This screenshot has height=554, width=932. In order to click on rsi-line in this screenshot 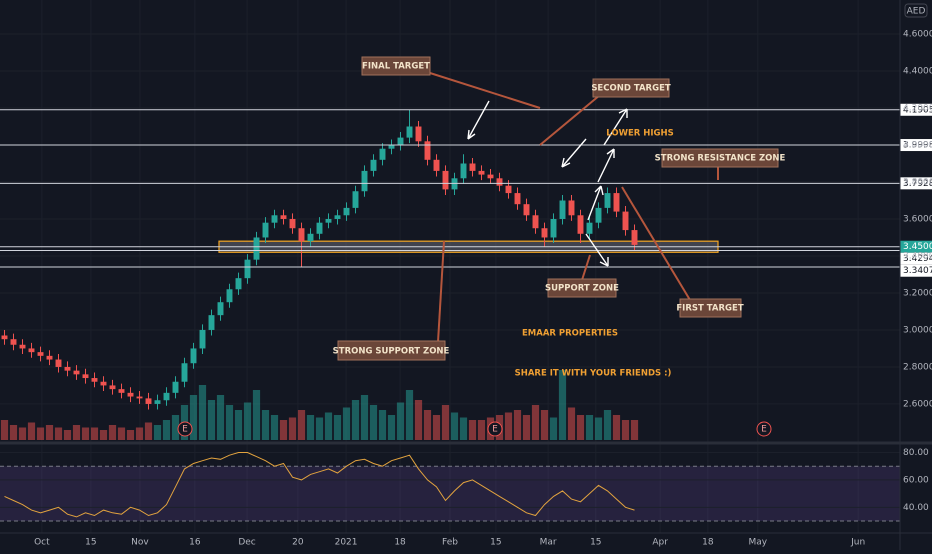, I will do `click(319, 485)`.